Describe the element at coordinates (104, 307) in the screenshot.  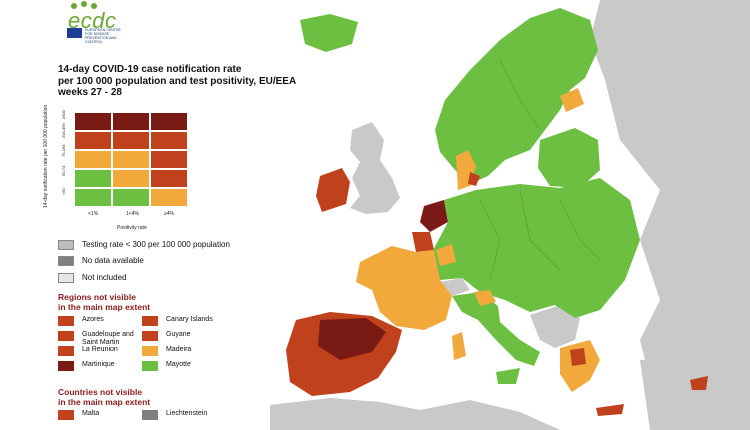
I see `regions-heading-line-2: in the main map extent` at that location.